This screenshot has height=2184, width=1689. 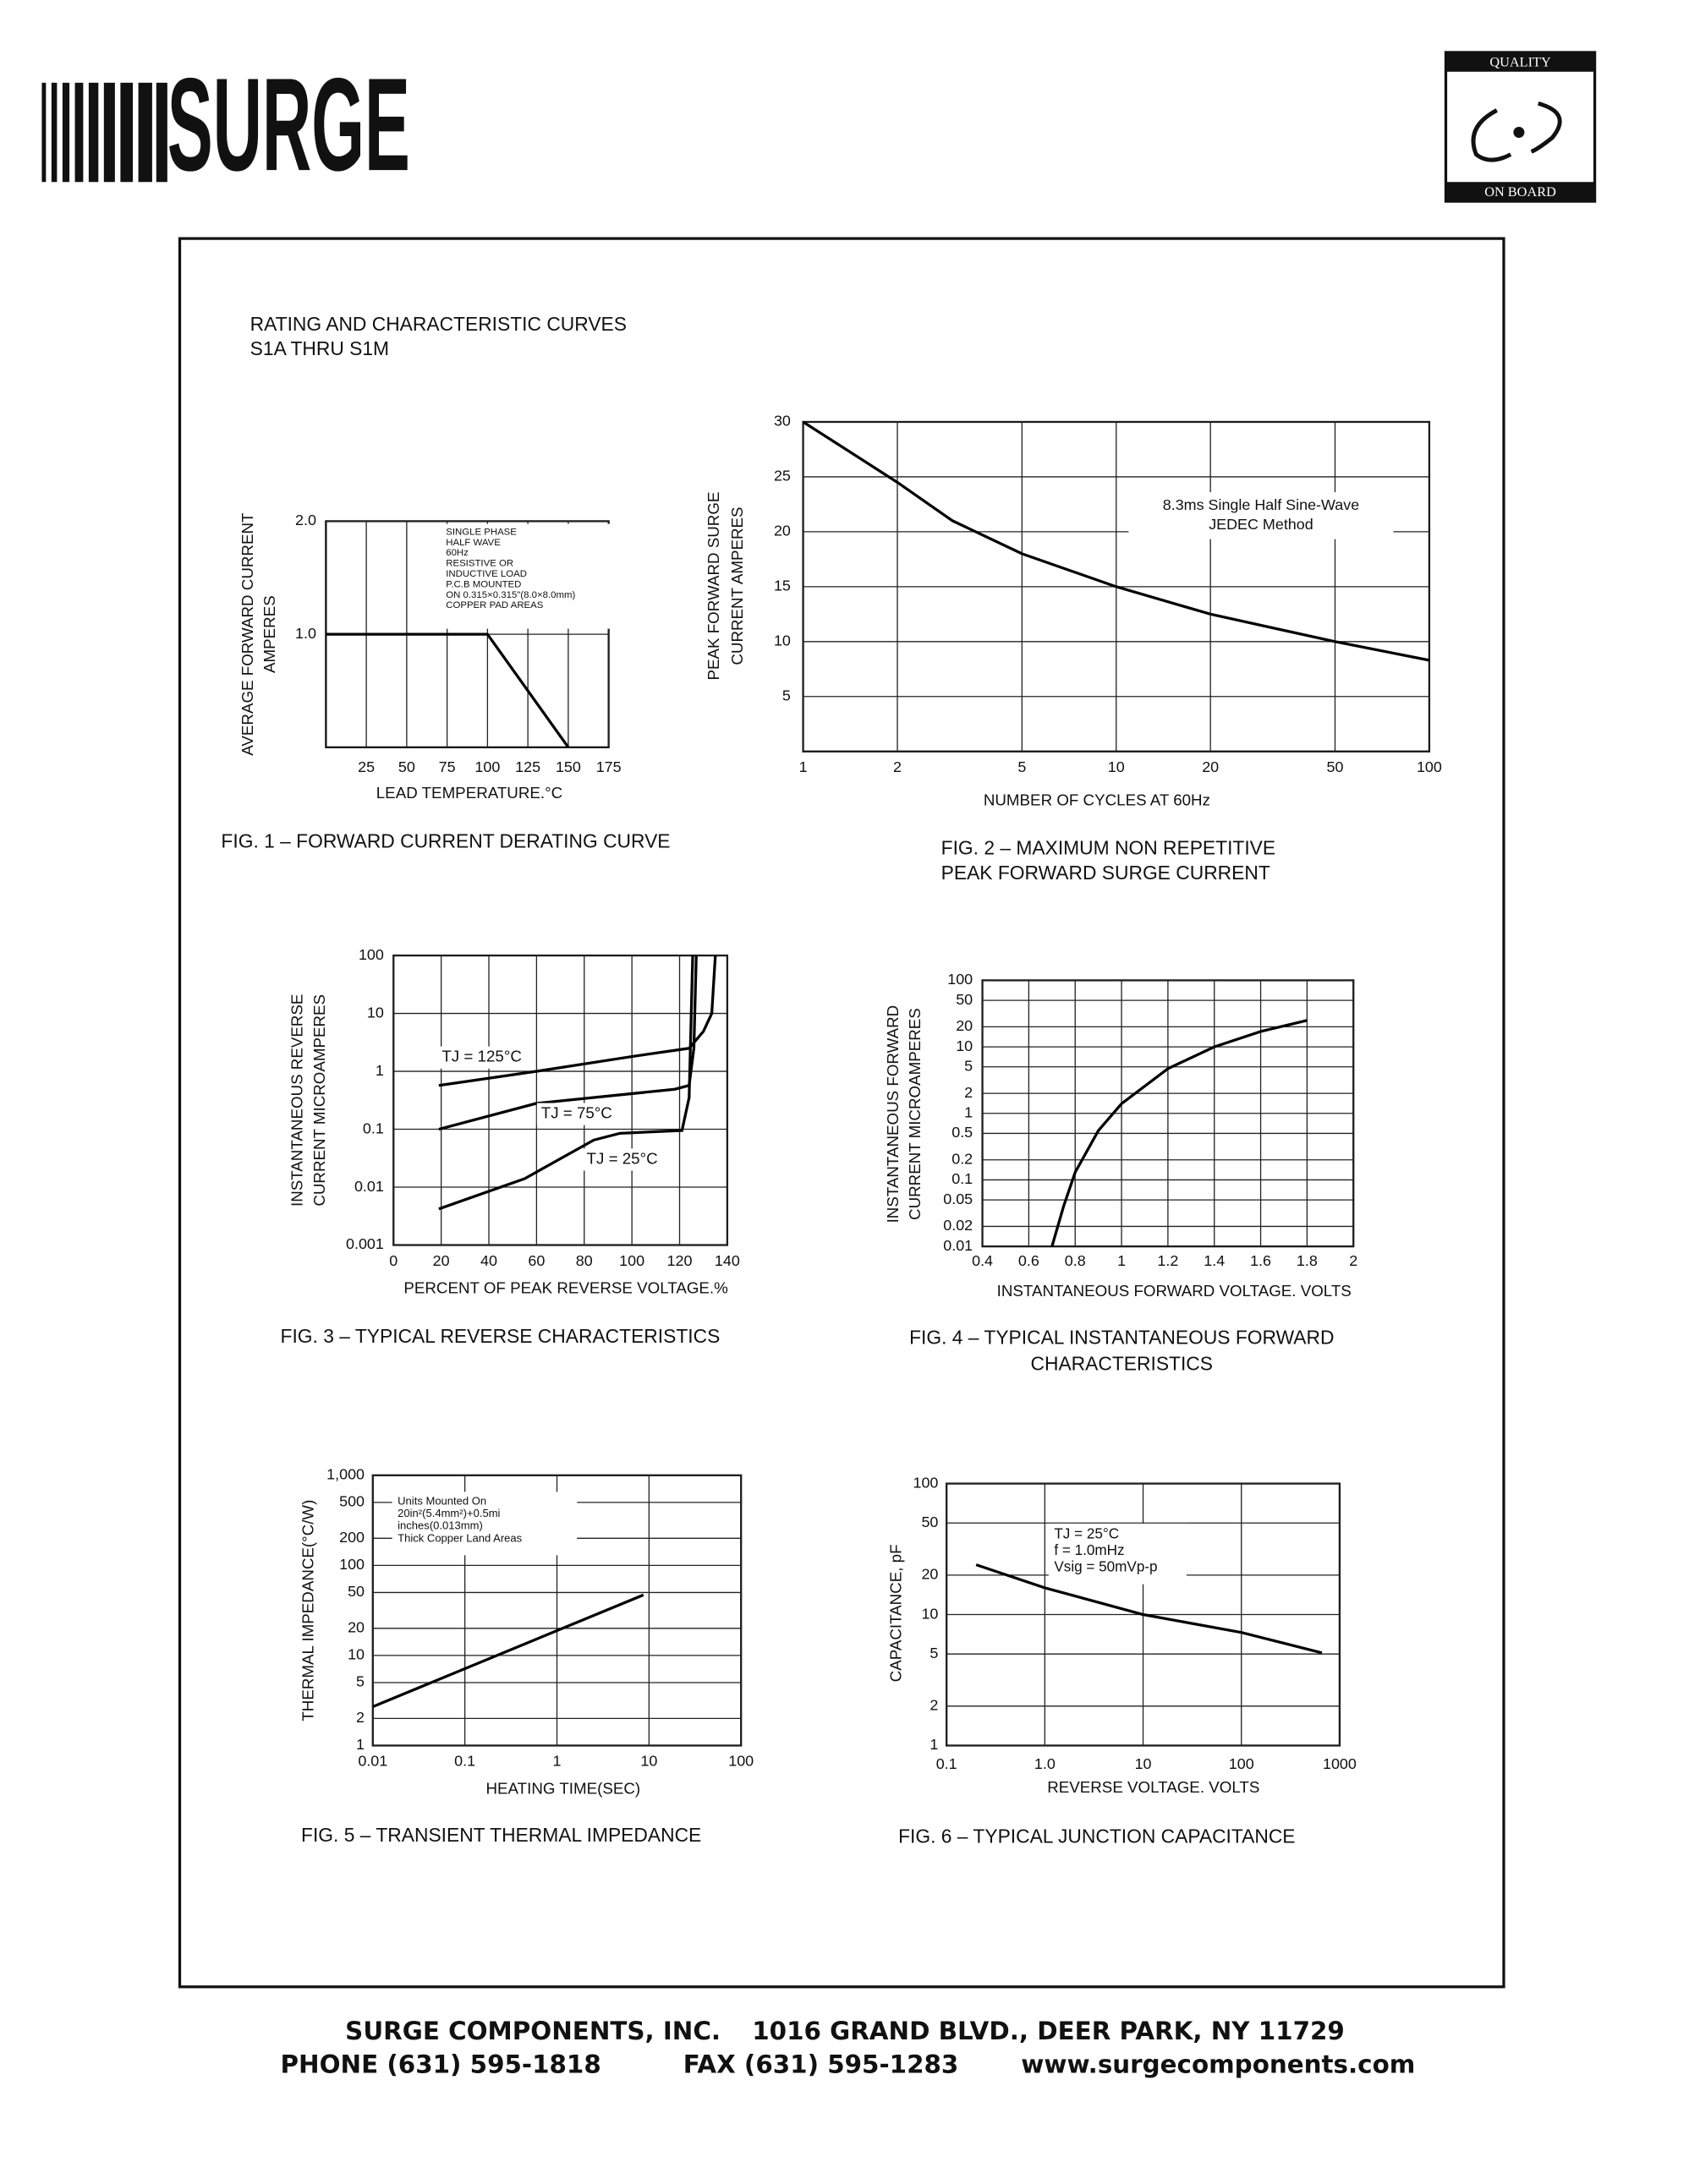 What do you see at coordinates (622, 1158) in the screenshot?
I see `series-label: TJ = 25°C` at bounding box center [622, 1158].